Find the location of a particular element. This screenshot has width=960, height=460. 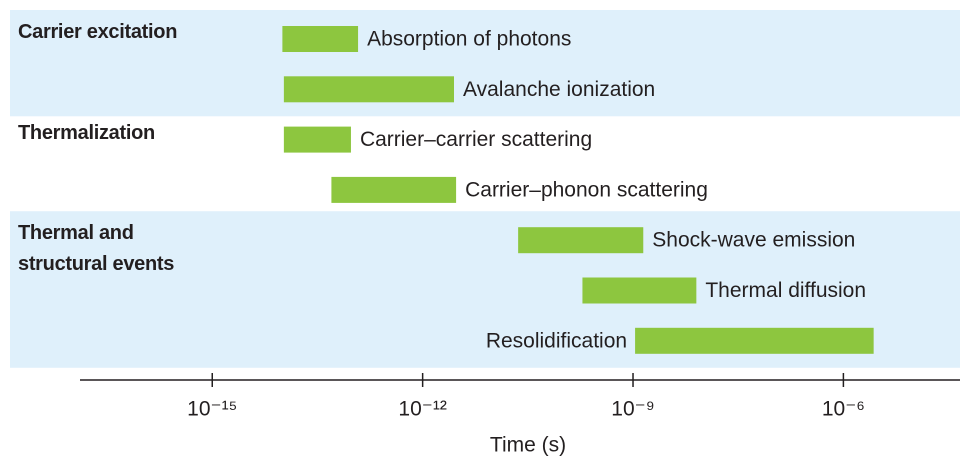

group-label: Carrier excitation is located at coordinates (98, 32).